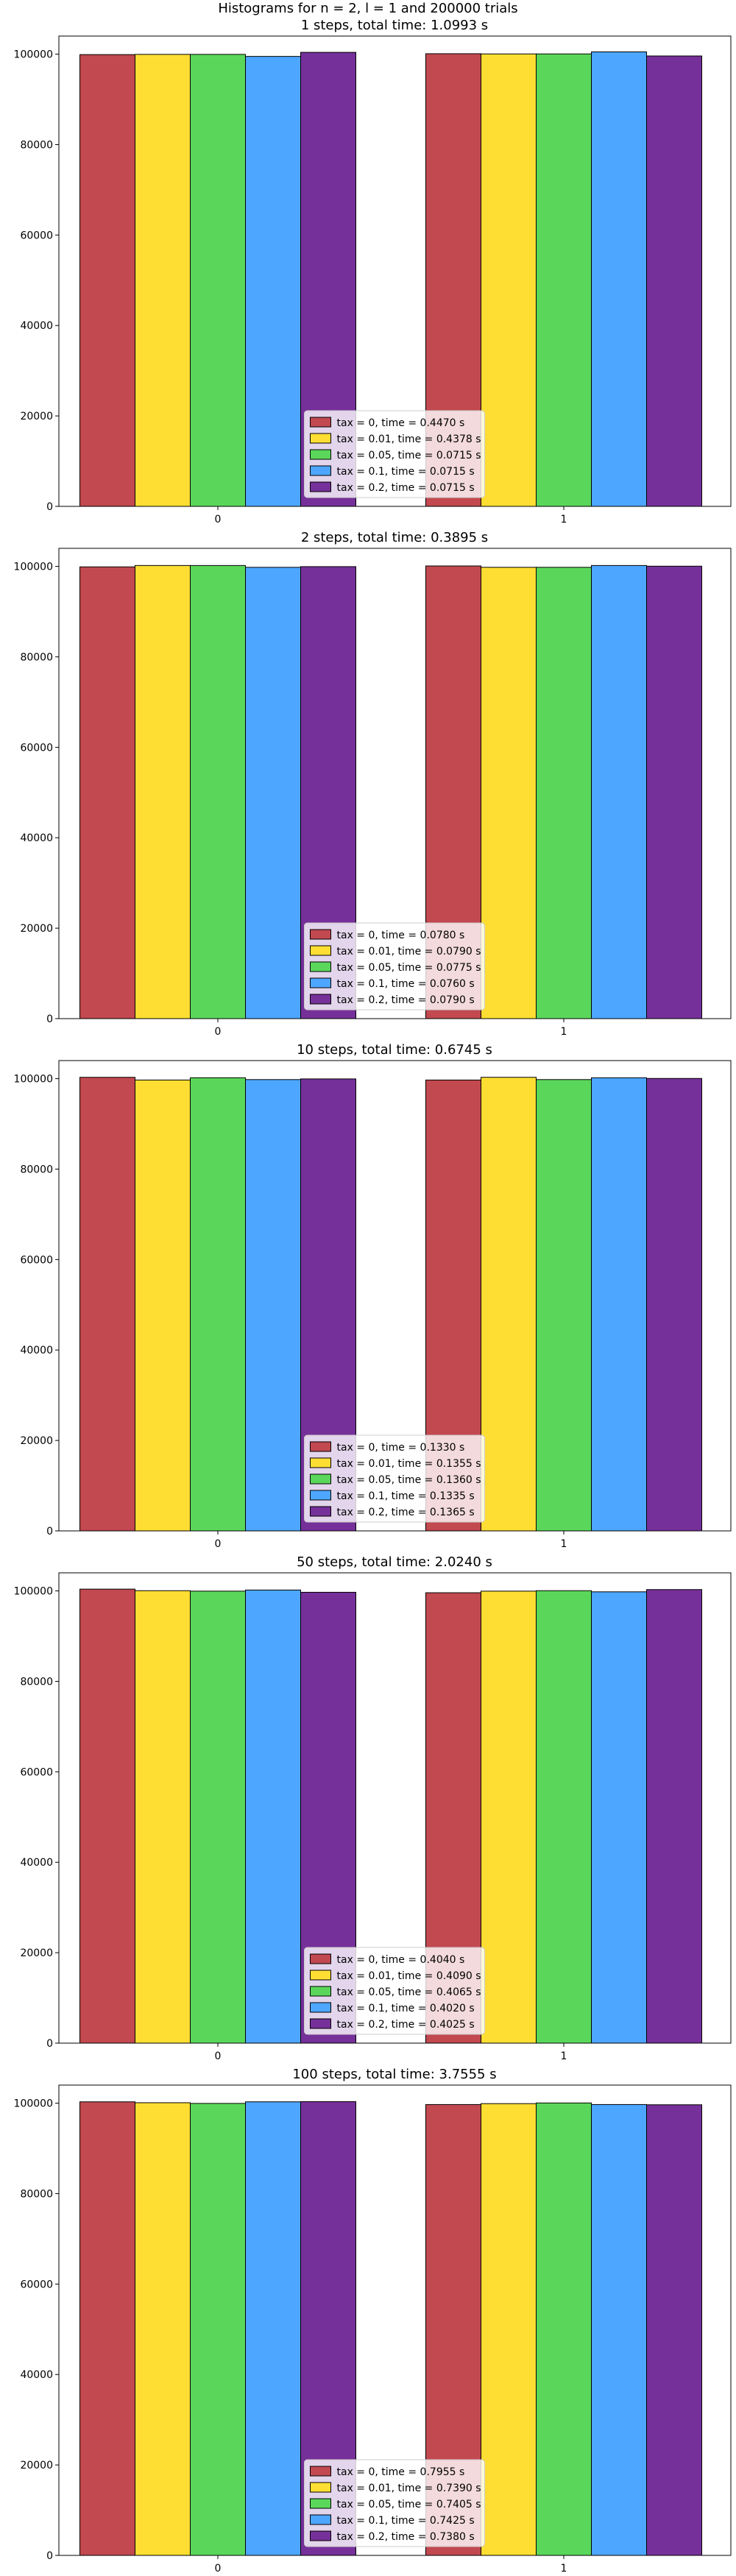  What do you see at coordinates (395, 537) in the screenshot?
I see `chart-title: 2 steps, total time: 0.3895 s` at bounding box center [395, 537].